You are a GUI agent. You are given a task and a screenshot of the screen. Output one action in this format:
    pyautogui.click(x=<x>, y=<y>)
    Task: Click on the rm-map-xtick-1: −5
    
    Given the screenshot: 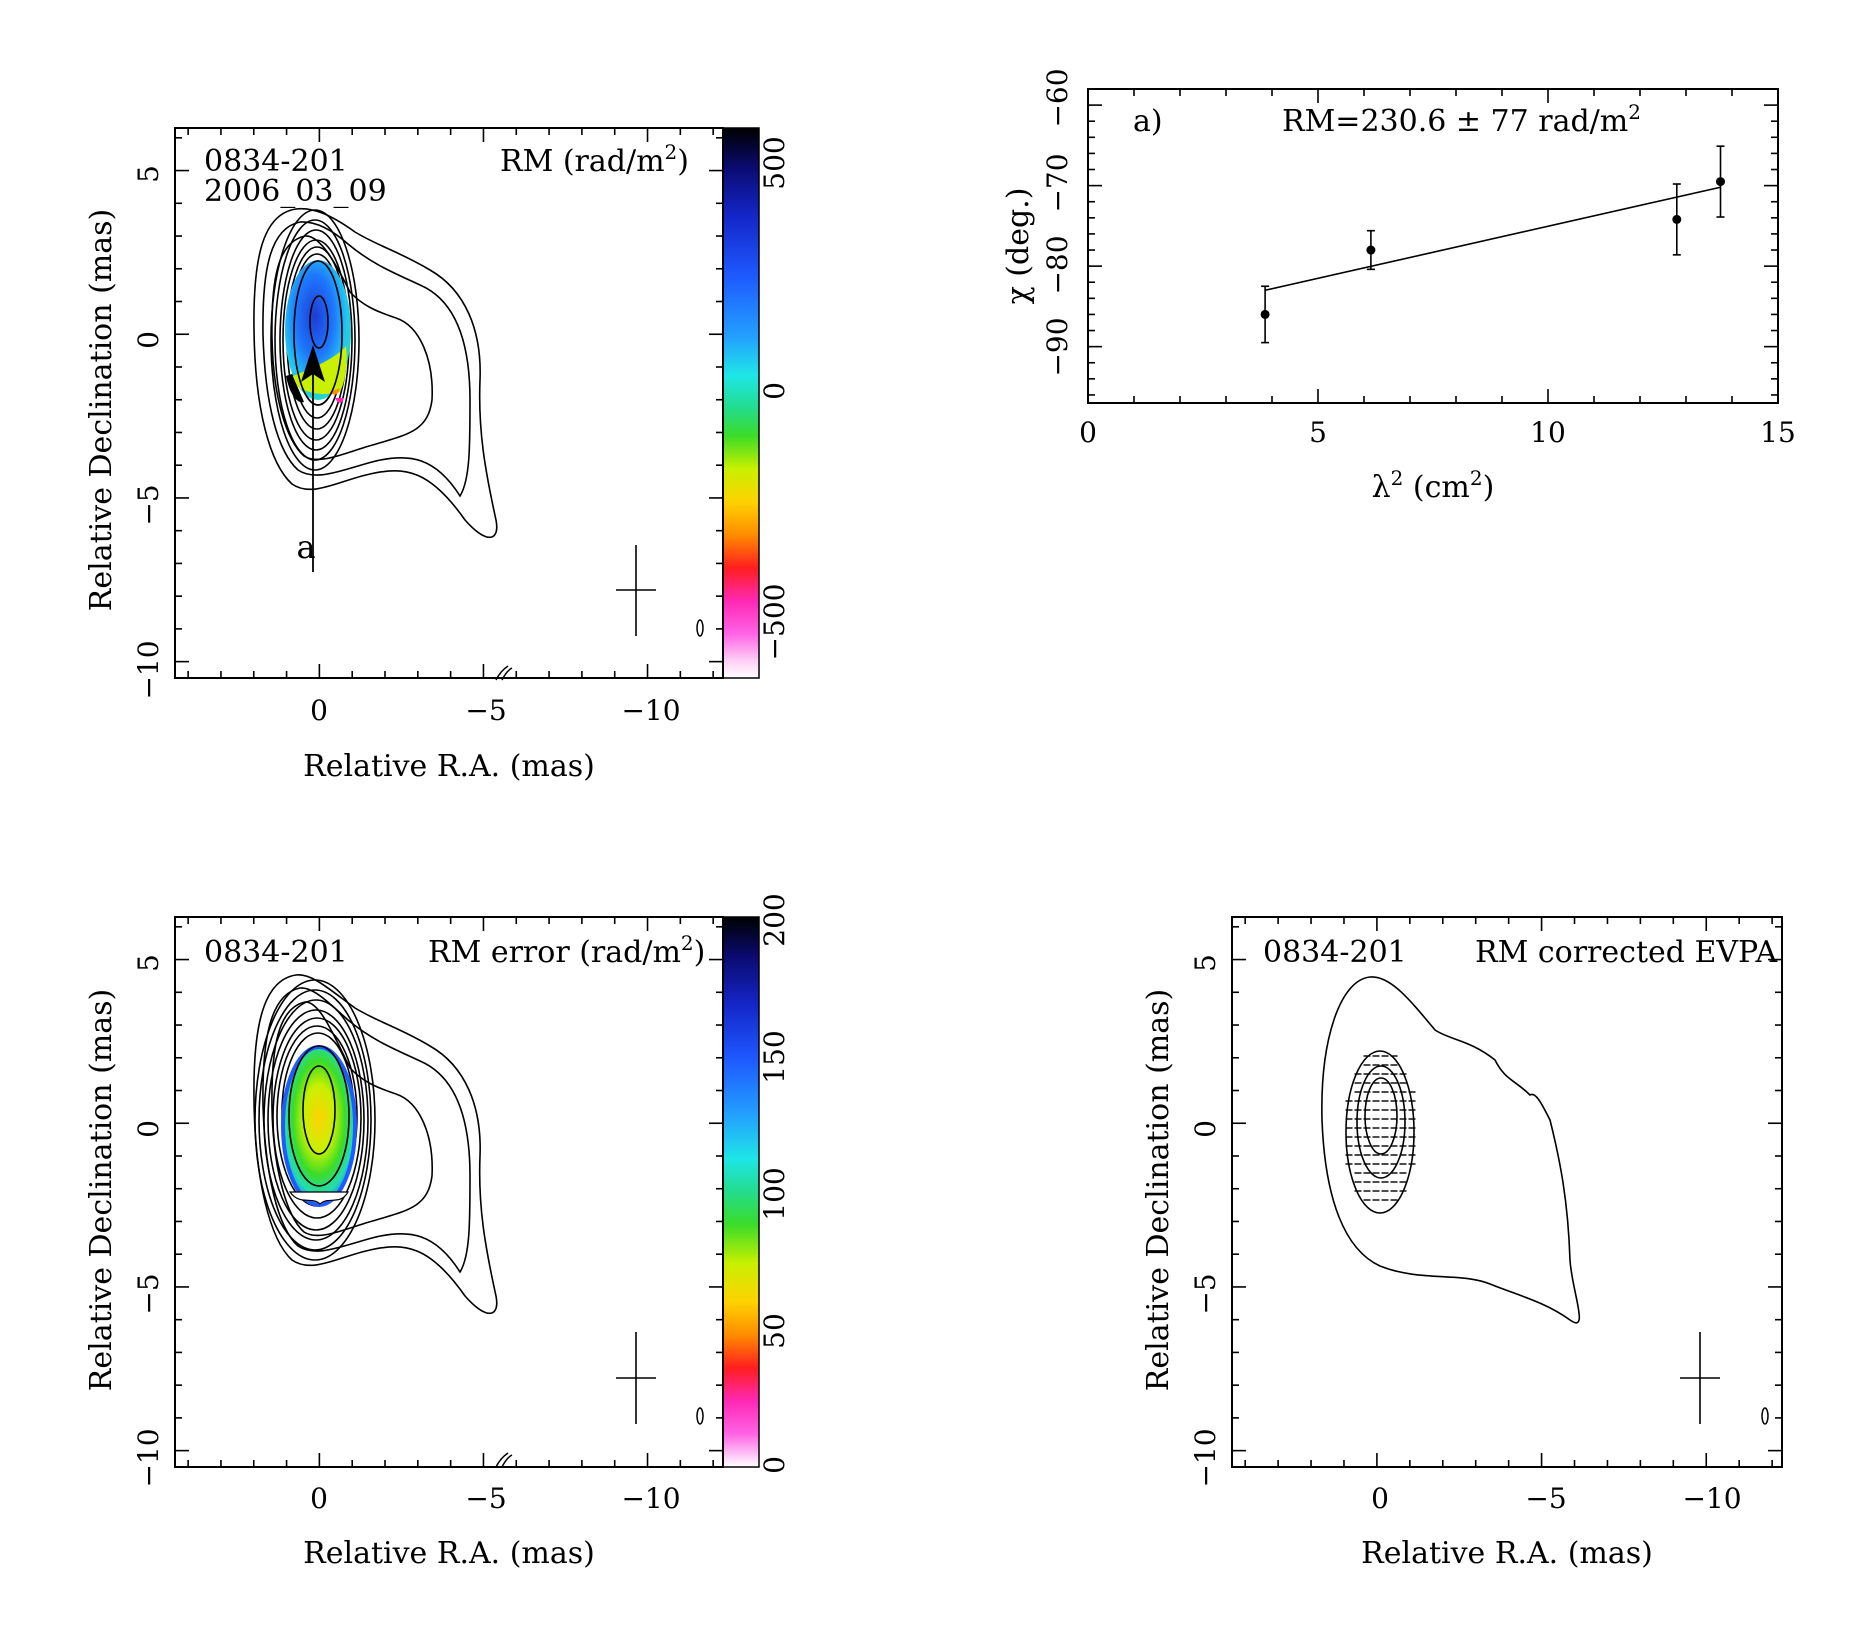 What is the action you would take?
    pyautogui.click(x=485, y=710)
    